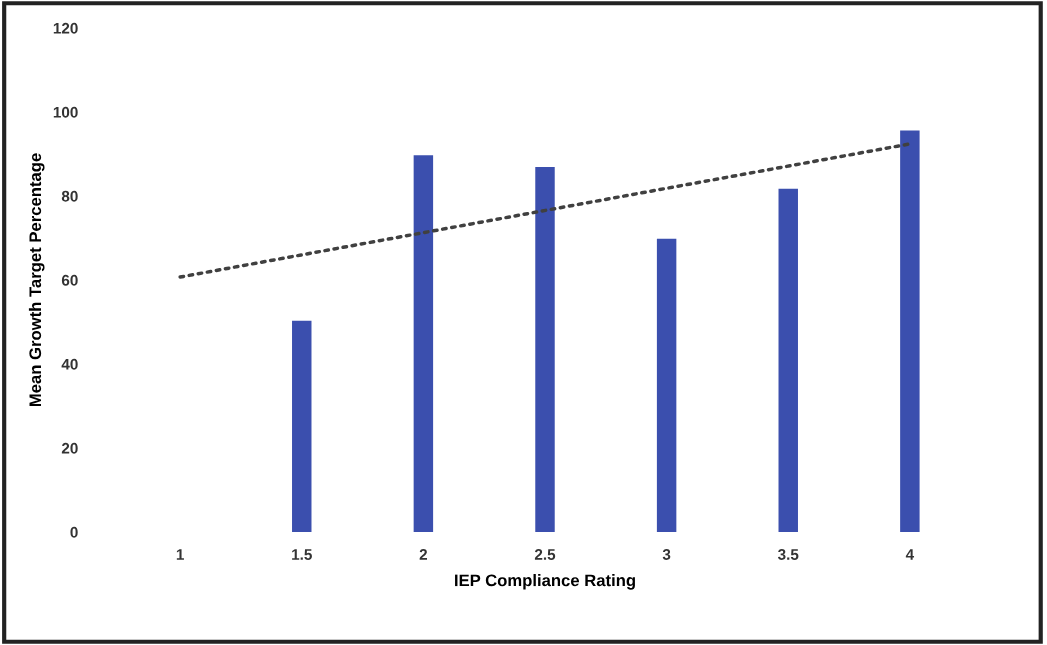 The height and width of the screenshot is (645, 1047). What do you see at coordinates (69, 448) in the screenshot?
I see `y-tick-label: 20` at bounding box center [69, 448].